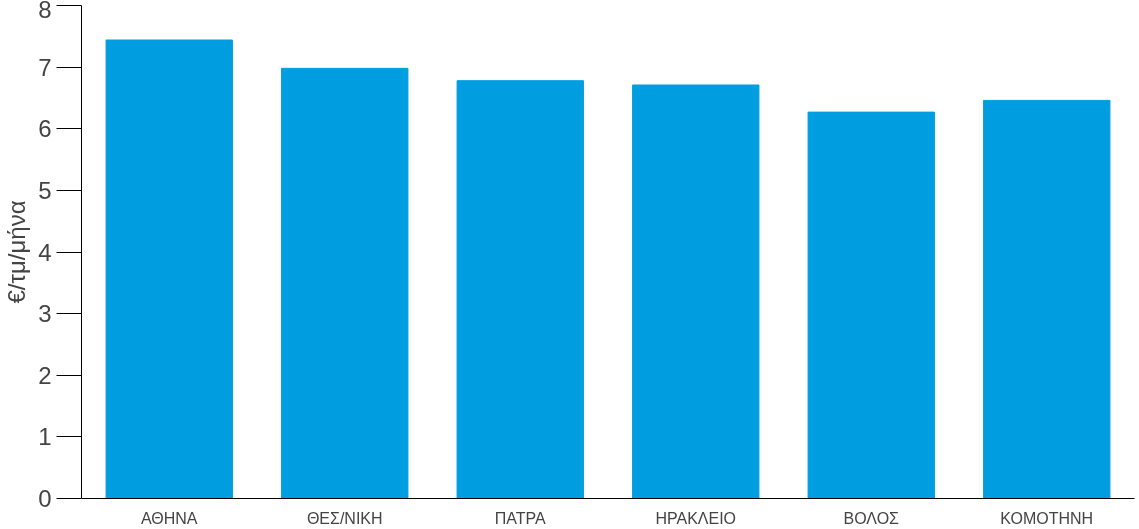  I want to click on x-tick-label: ΚΟΜΟΤΗΝΗ, so click(1047, 518).